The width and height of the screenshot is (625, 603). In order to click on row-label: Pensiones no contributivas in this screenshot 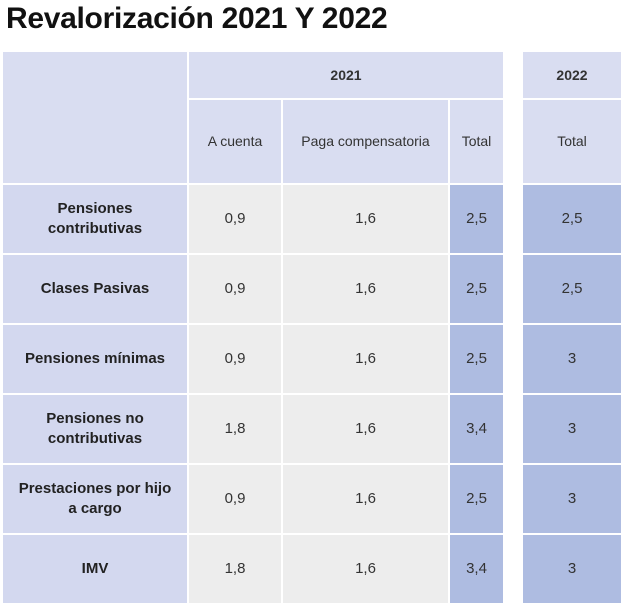, I will do `click(95, 429)`.